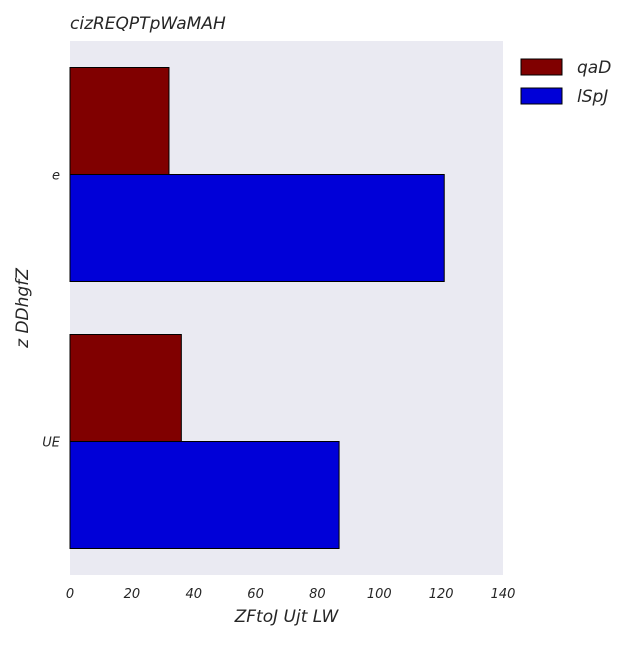 The height and width of the screenshot is (645, 640). I want to click on legend-swatch-qaD, so click(541, 67).